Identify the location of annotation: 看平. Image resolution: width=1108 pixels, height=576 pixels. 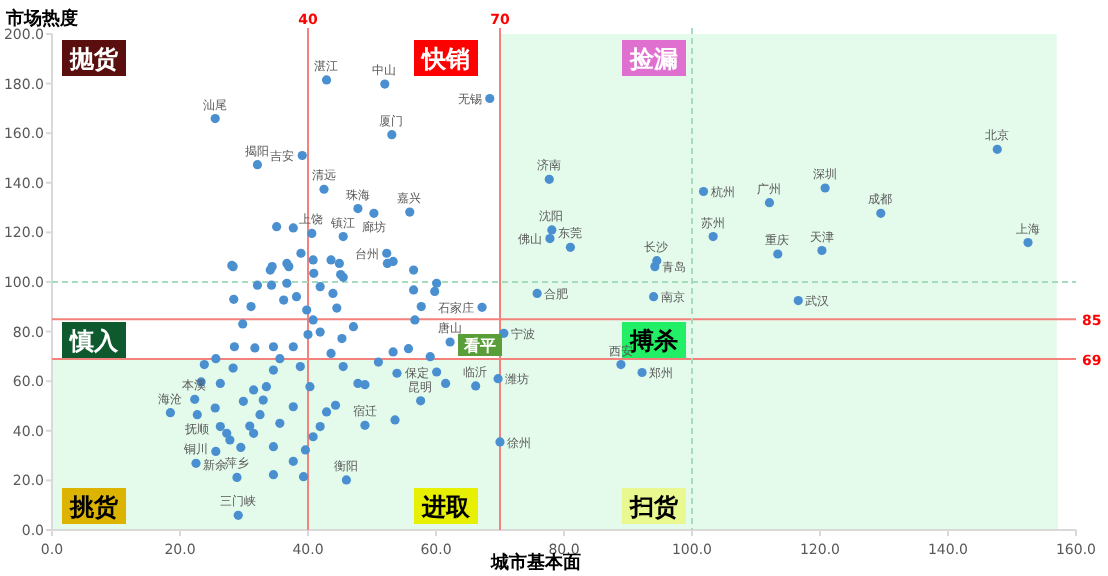
(479, 346).